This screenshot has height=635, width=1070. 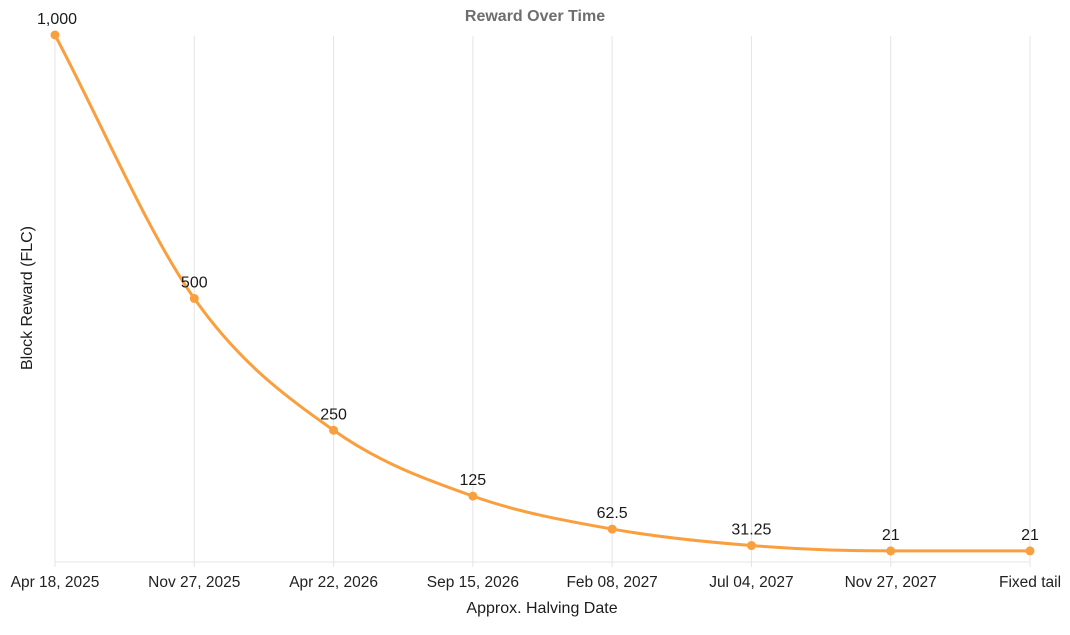 What do you see at coordinates (194, 283) in the screenshot?
I see `data-point-label: 500` at bounding box center [194, 283].